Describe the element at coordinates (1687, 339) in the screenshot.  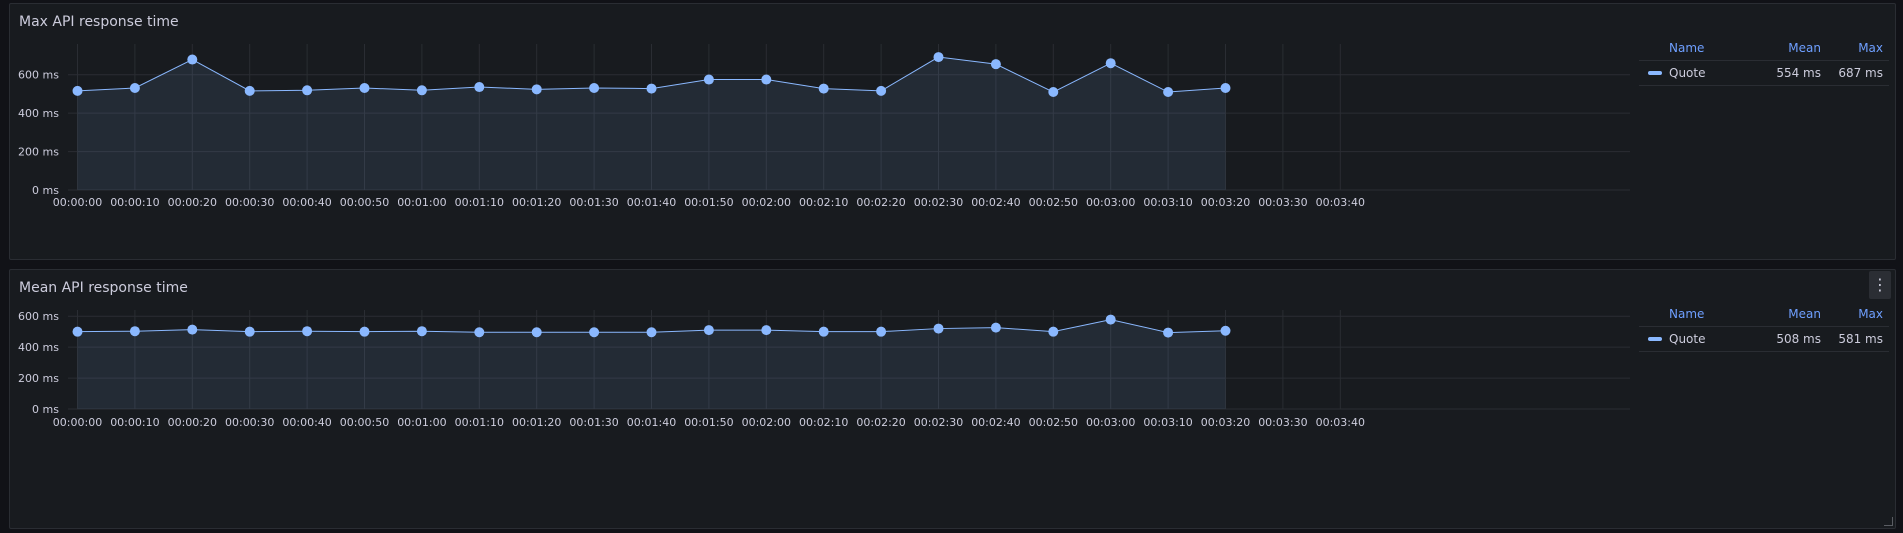
I see `legend-series-label: Quote` at that location.